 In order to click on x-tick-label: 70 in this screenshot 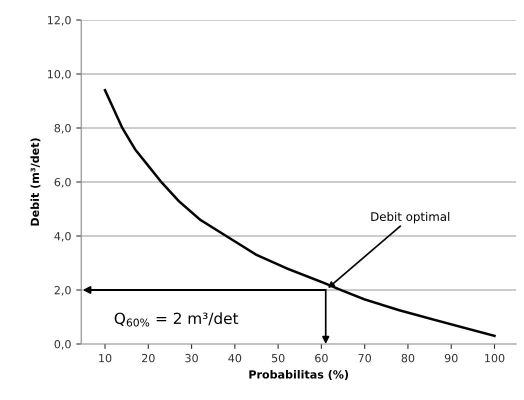, I will do `click(365, 358)`.